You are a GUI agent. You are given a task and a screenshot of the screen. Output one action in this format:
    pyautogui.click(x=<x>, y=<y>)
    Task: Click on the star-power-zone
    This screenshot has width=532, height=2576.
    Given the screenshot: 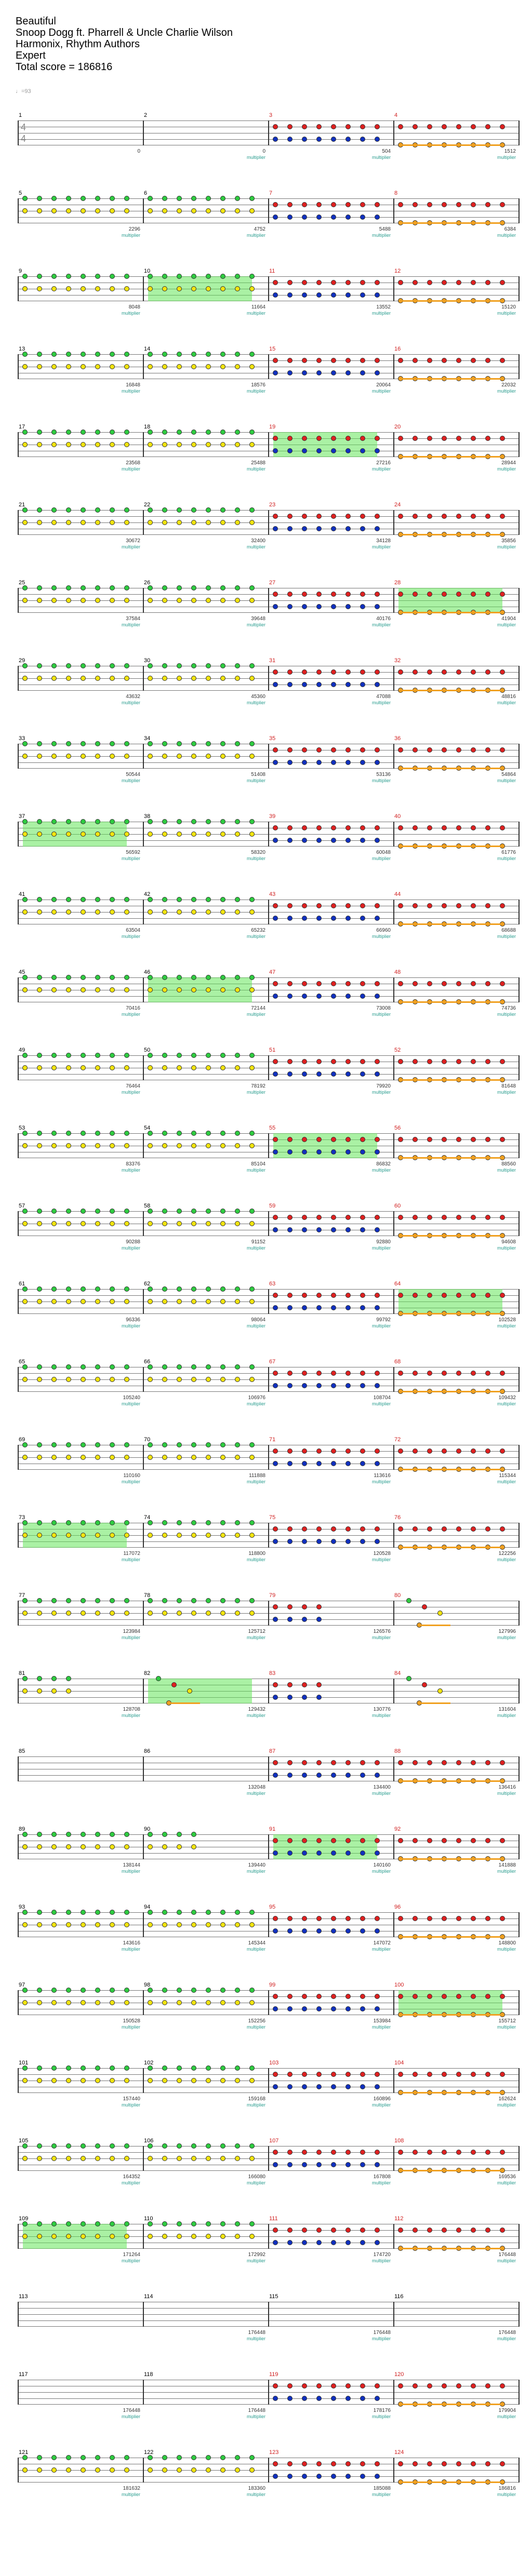 What is the action you would take?
    pyautogui.click(x=200, y=1691)
    